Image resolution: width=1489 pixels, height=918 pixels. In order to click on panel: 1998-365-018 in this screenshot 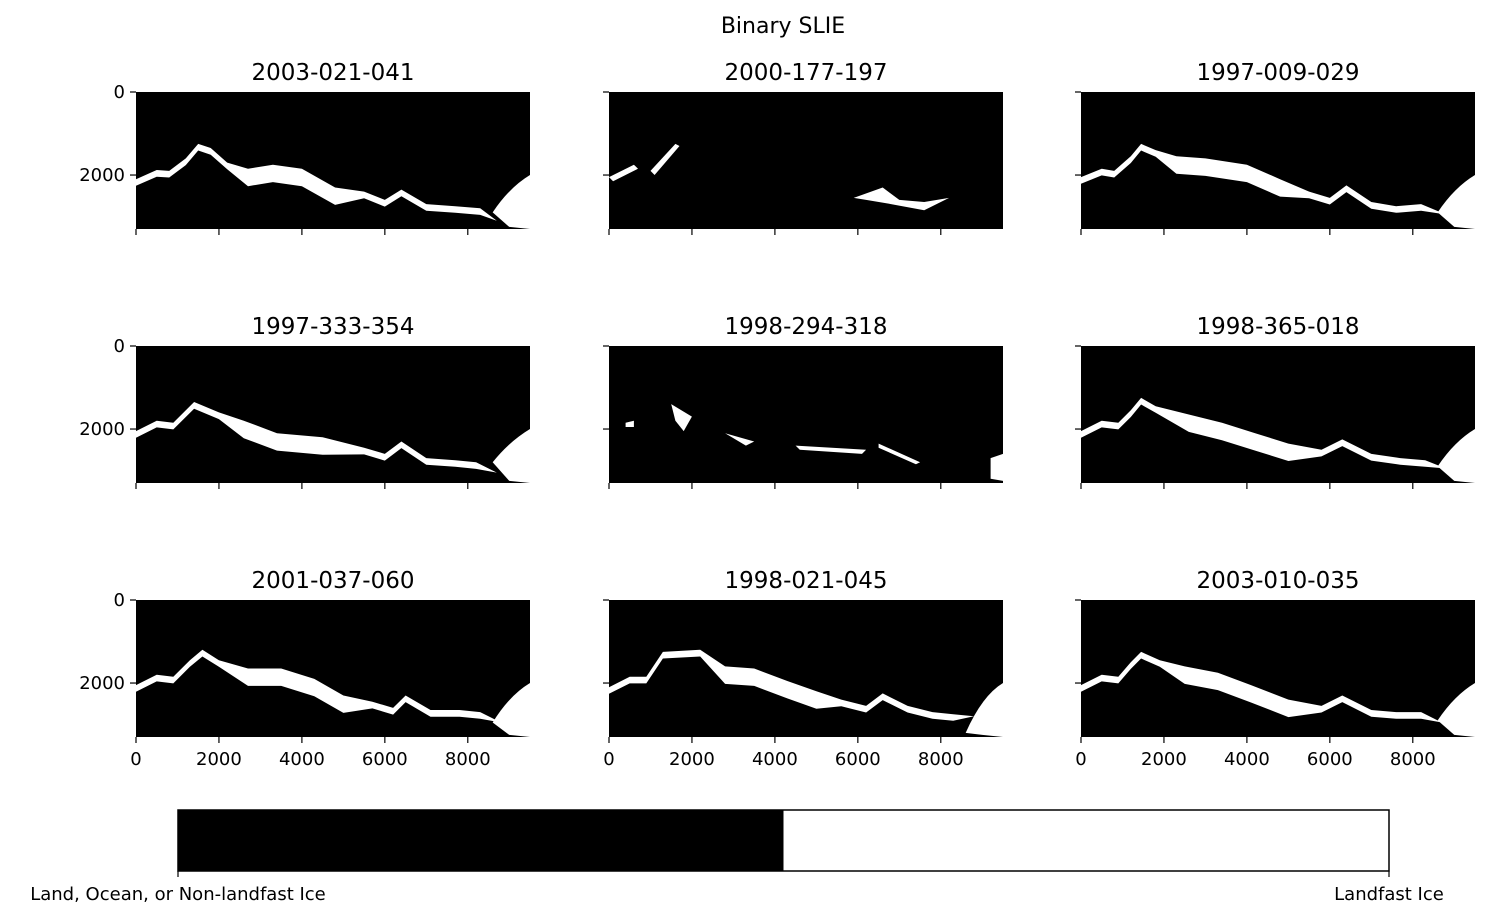, I will do `click(1275, 401)`.